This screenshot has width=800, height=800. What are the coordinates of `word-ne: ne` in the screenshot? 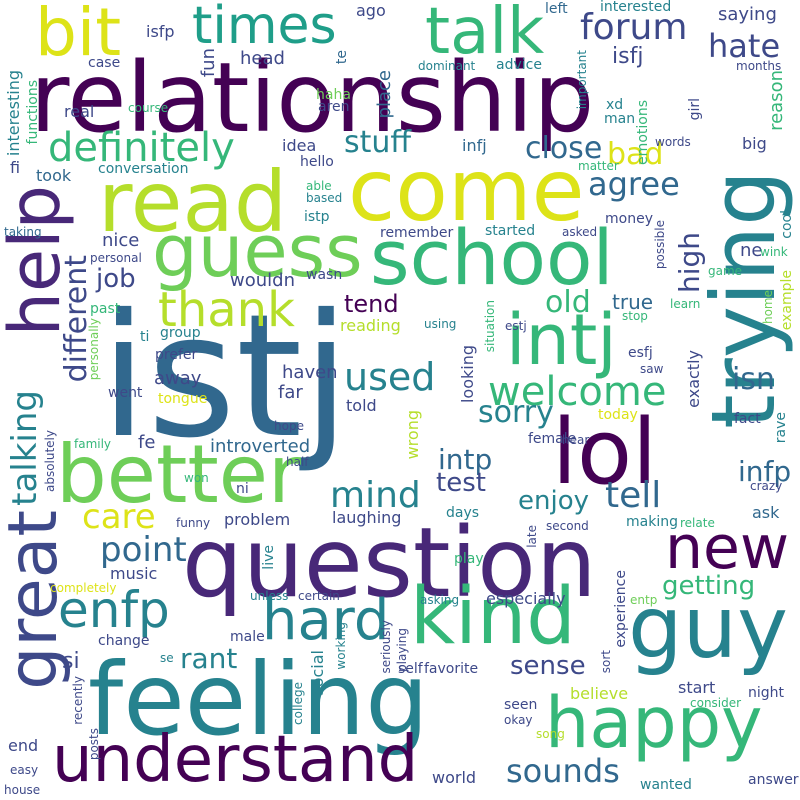 It's located at (751, 250).